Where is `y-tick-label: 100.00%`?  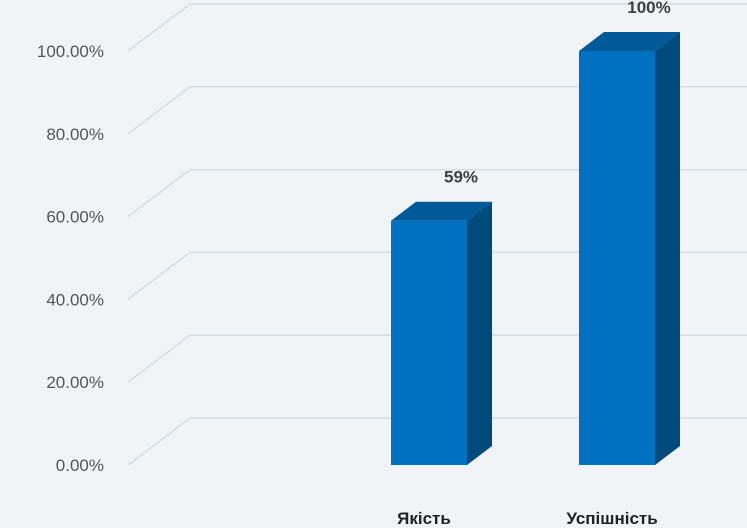
y-tick-label: 100.00% is located at coordinates (70, 51).